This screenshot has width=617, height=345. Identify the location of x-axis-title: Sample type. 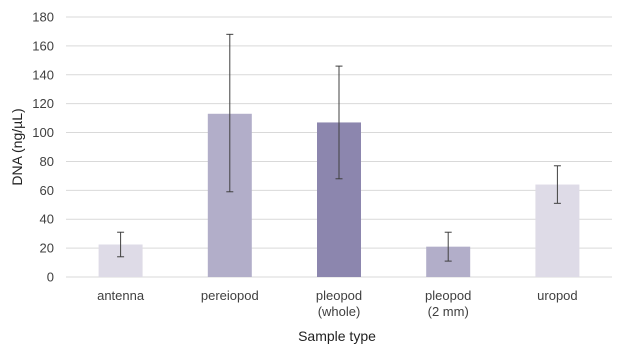
(337, 336).